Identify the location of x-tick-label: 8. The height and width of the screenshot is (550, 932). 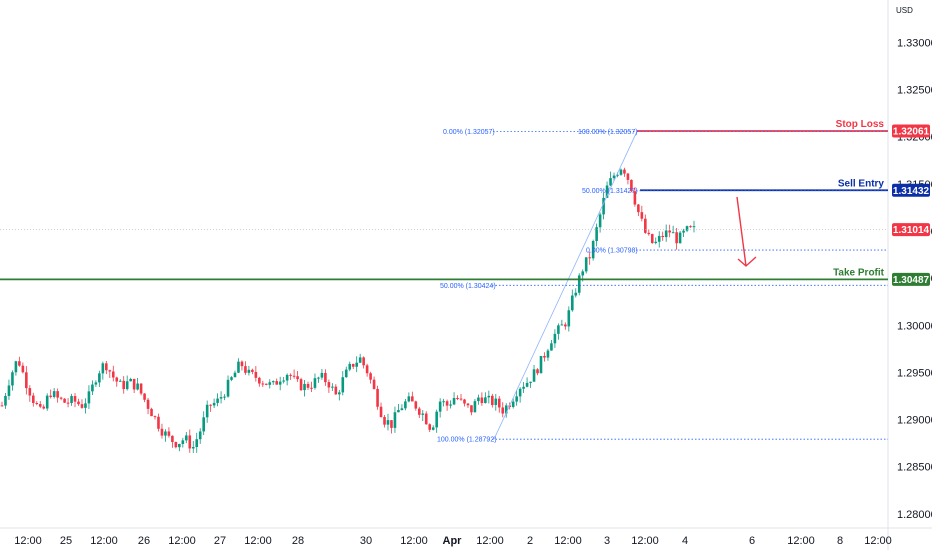
(840, 541).